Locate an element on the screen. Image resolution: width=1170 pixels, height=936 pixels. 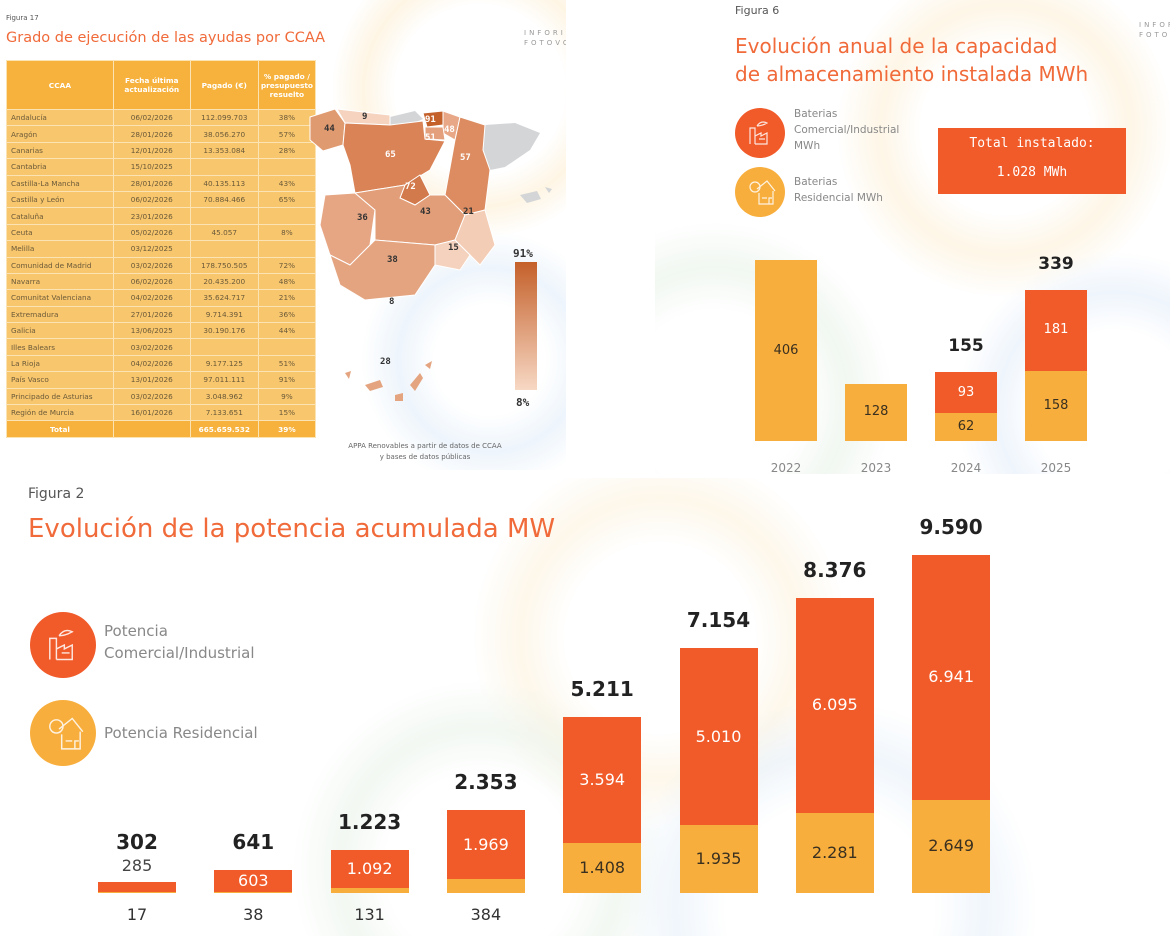
brand-line: FOTOVO is located at coordinates (545, 43).